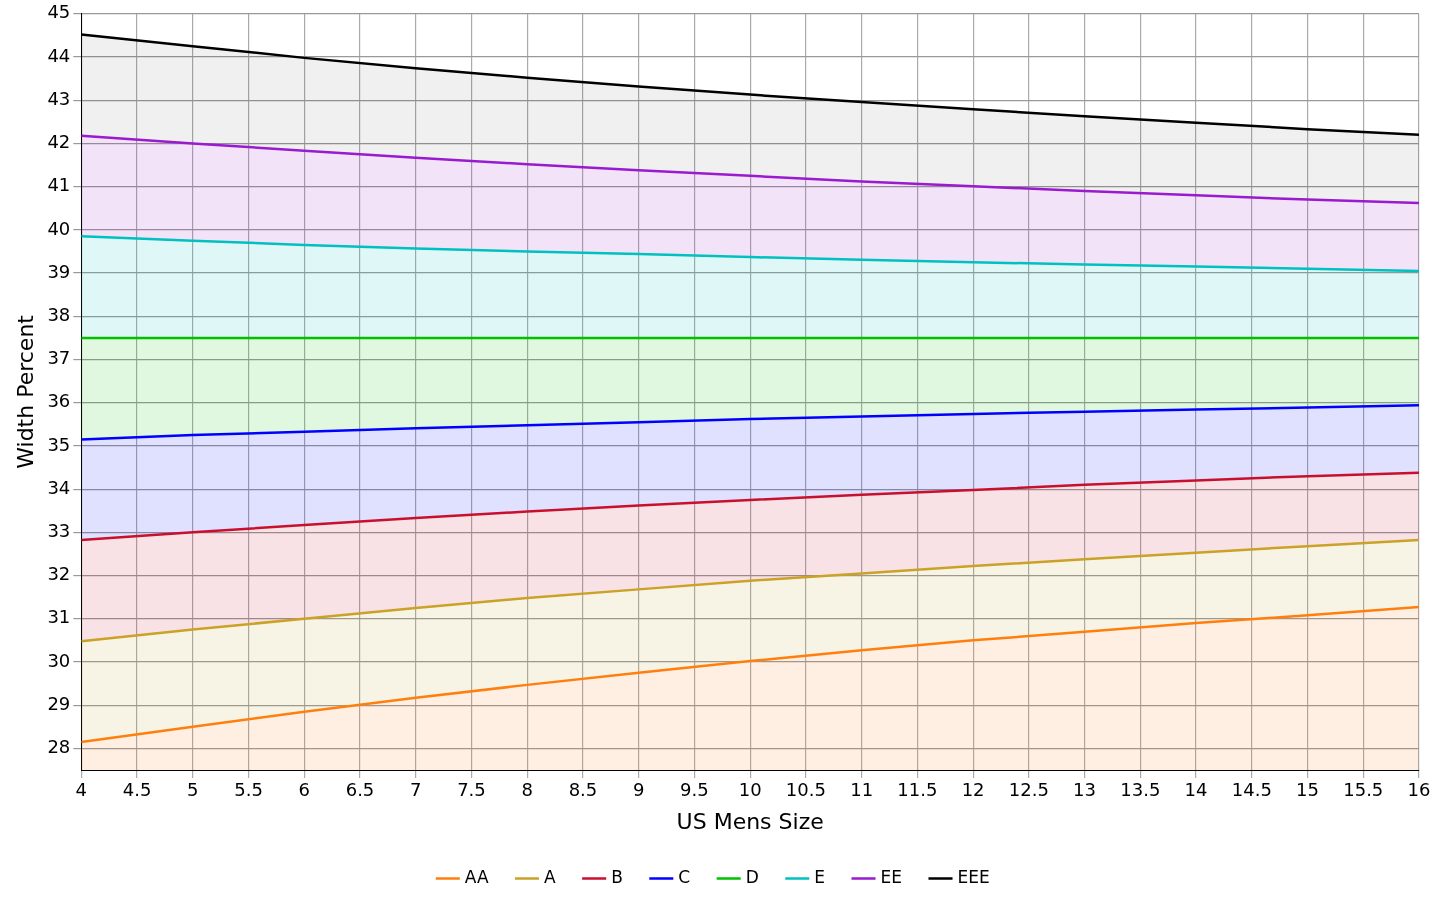 This screenshot has width=1449, height=907. Describe the element at coordinates (59, 617) in the screenshot. I see `y-tick-label: 31` at that location.